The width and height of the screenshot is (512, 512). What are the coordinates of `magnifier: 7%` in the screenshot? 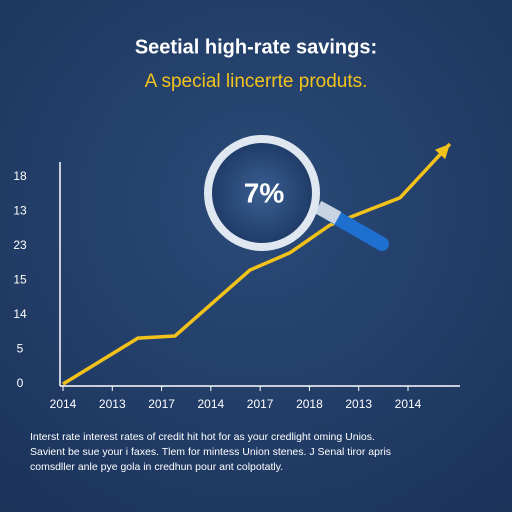 It's located at (296, 193).